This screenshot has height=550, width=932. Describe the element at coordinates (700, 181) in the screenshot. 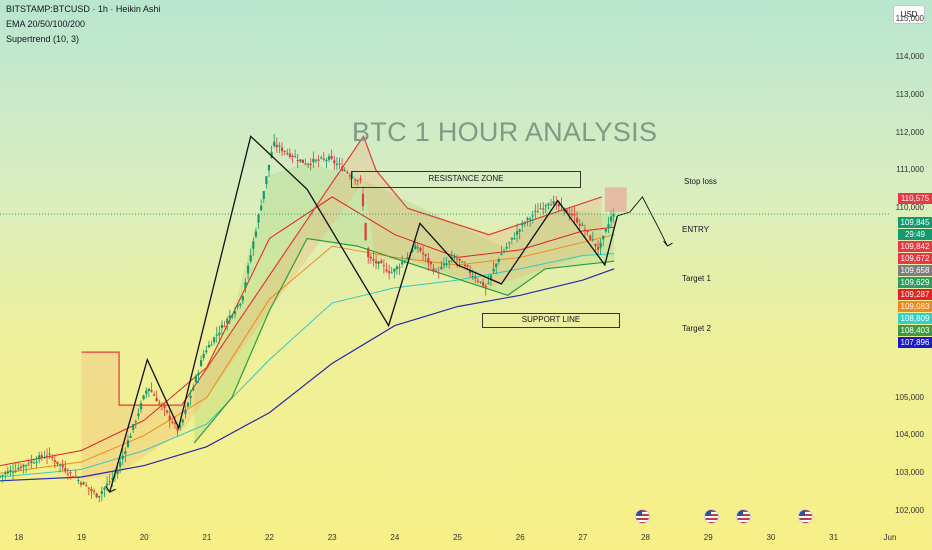

I see `stop-loss-label: Stop loss` at that location.